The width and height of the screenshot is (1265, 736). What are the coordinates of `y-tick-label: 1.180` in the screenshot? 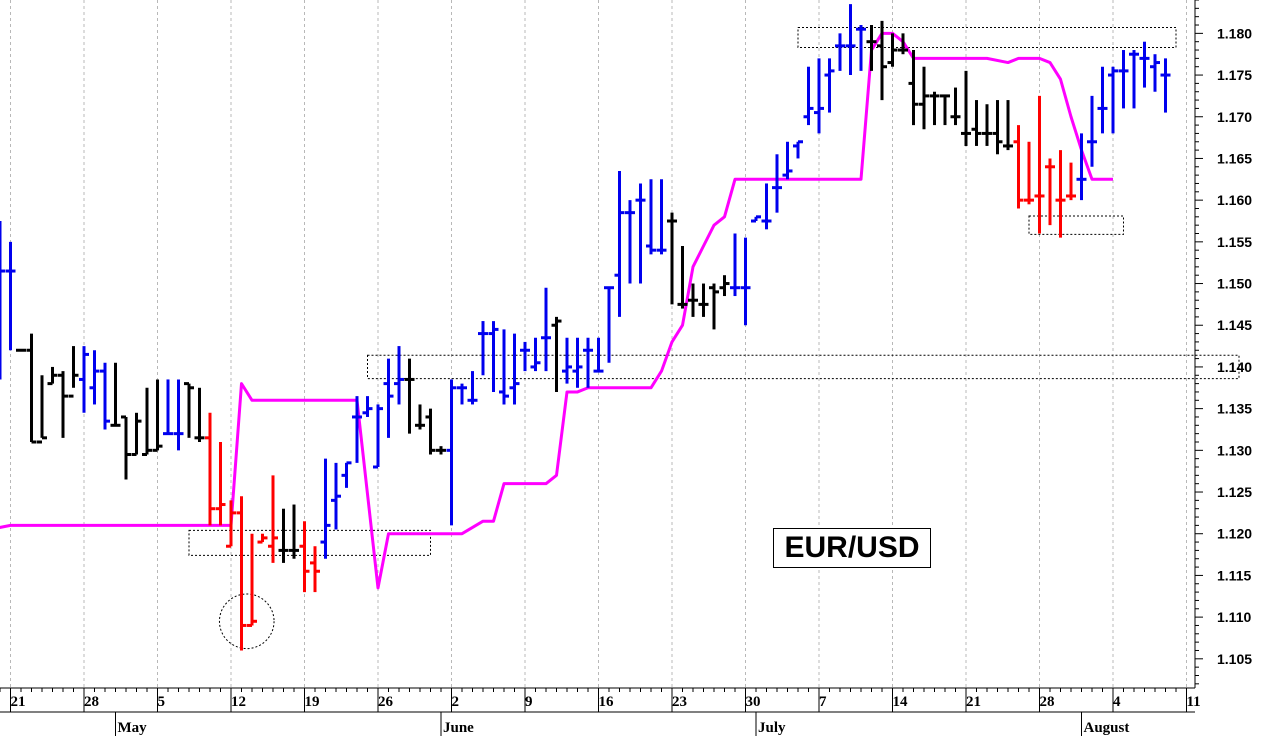 It's located at (1234, 33).